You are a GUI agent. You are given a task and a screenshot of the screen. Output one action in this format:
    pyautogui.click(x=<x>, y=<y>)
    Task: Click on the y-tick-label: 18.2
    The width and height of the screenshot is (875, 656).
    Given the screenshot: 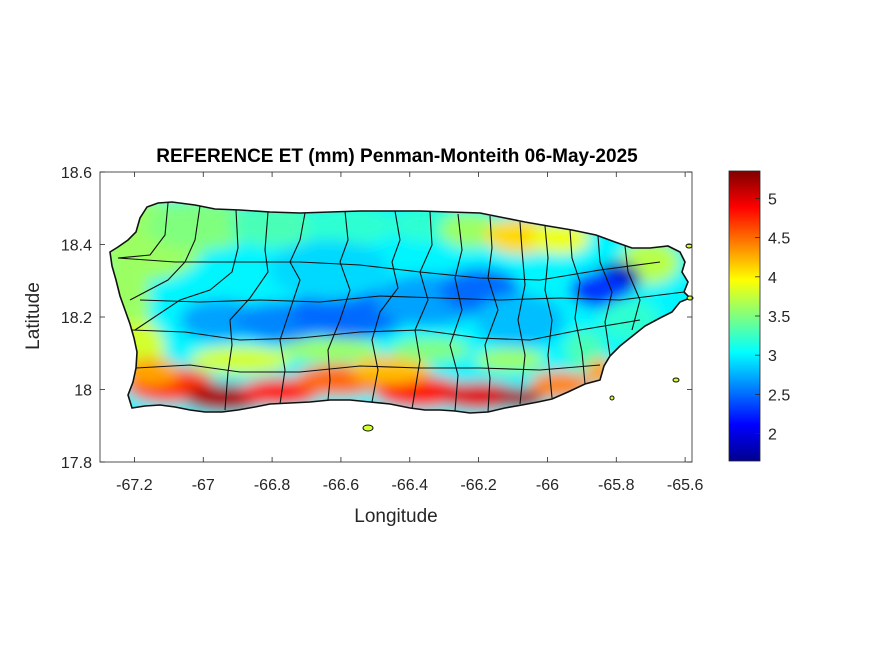 What is the action you would take?
    pyautogui.click(x=76, y=318)
    